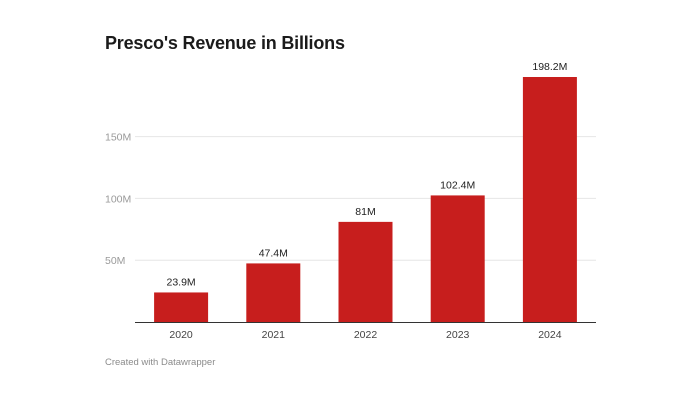 Image resolution: width=700 pixels, height=400 pixels. What do you see at coordinates (225, 43) in the screenshot?
I see `chart-title: Presco's Revenue in Billions` at bounding box center [225, 43].